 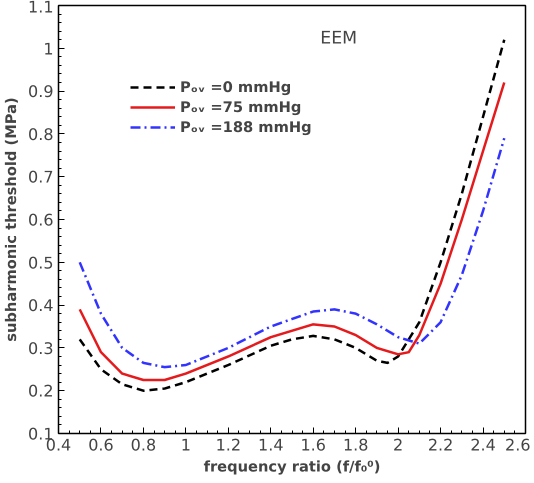 What do you see at coordinates (41, 306) in the screenshot?
I see `y-tick-label: 0.4` at bounding box center [41, 306].